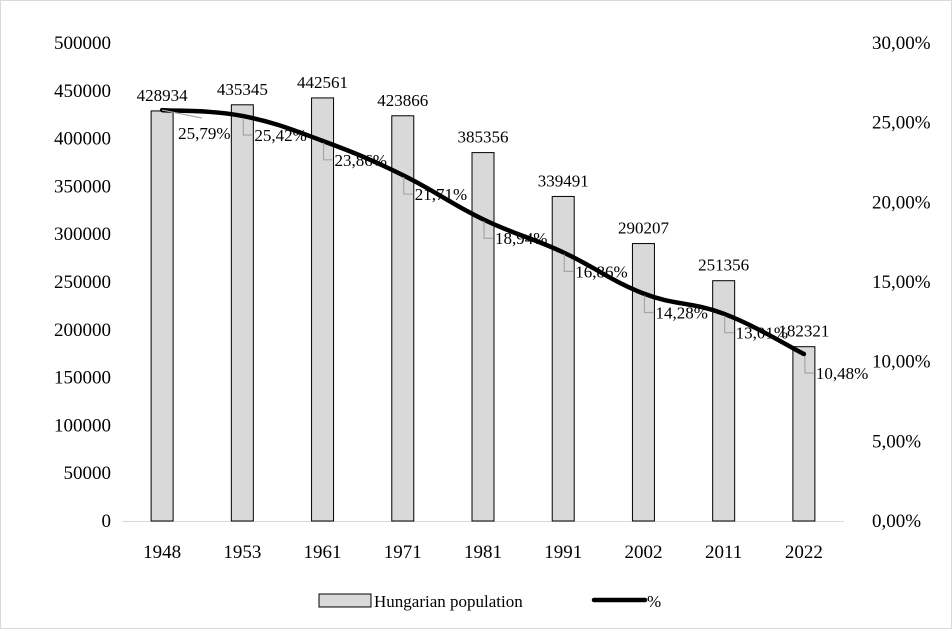  What do you see at coordinates (643, 382) in the screenshot?
I see `bar-2002` at bounding box center [643, 382].